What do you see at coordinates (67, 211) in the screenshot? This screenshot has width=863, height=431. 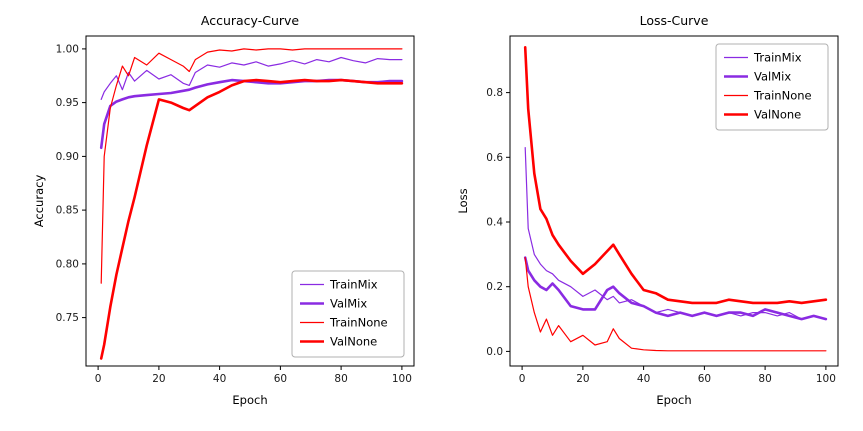 I see `y-tick-label: 0.85` at bounding box center [67, 211].